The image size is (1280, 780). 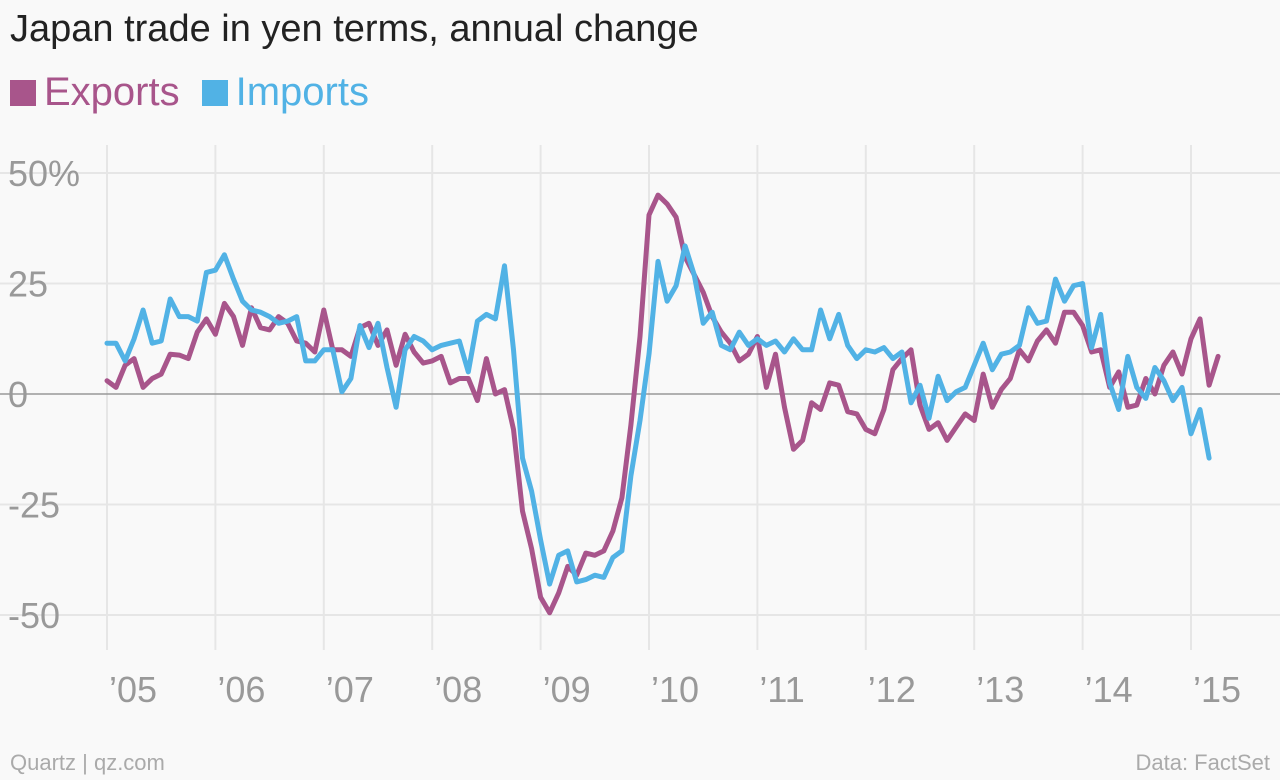 I want to click on y-tick-label: -50, so click(x=34, y=615).